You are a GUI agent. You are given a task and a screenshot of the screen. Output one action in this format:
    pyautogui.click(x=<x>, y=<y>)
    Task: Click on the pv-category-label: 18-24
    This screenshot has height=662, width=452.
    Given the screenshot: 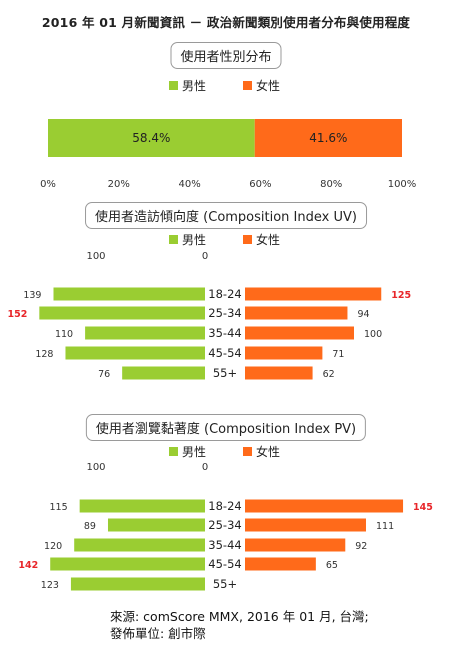 What is the action you would take?
    pyautogui.click(x=224, y=506)
    